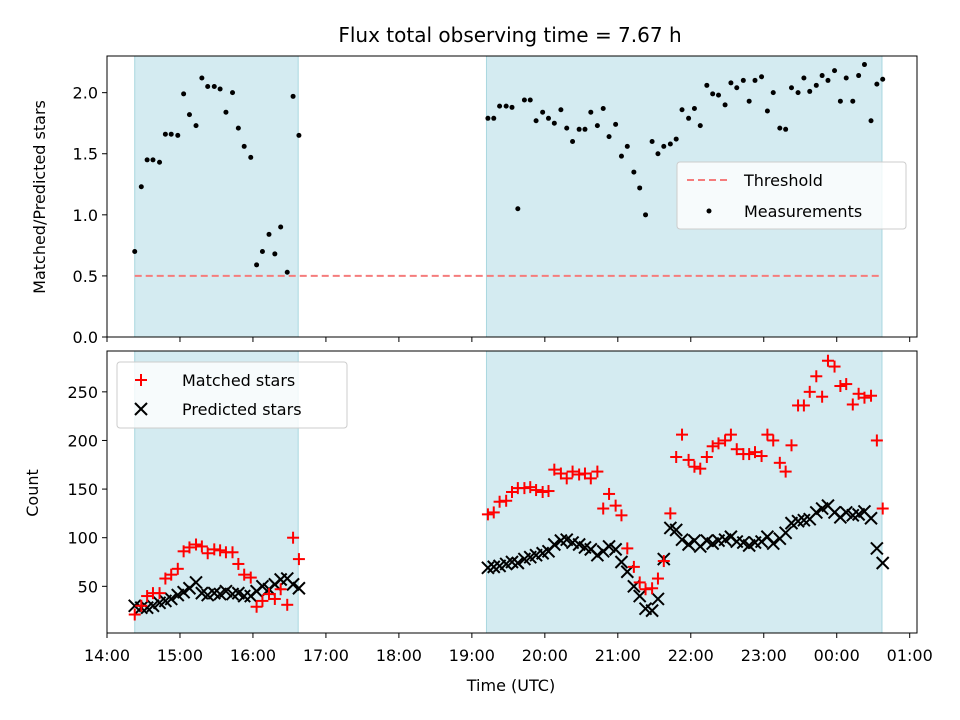 The width and height of the screenshot is (960, 720). Describe the element at coordinates (509, 35) in the screenshot. I see `figure-title: Flux total observing time = 7.67 h` at that location.